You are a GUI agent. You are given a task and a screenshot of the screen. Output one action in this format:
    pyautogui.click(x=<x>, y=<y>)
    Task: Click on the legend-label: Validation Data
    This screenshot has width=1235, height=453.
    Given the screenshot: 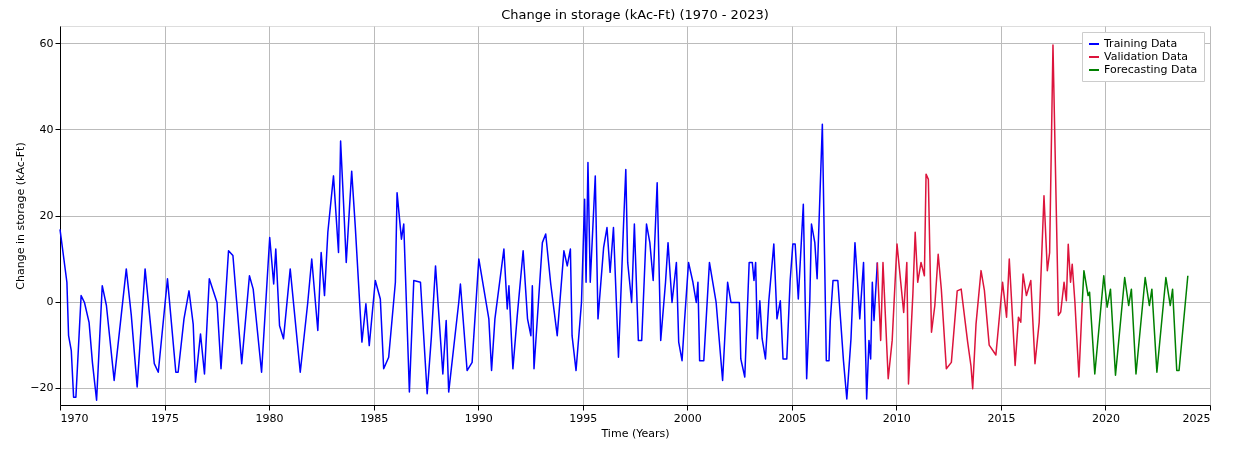 What is the action you would take?
    pyautogui.click(x=1146, y=56)
    